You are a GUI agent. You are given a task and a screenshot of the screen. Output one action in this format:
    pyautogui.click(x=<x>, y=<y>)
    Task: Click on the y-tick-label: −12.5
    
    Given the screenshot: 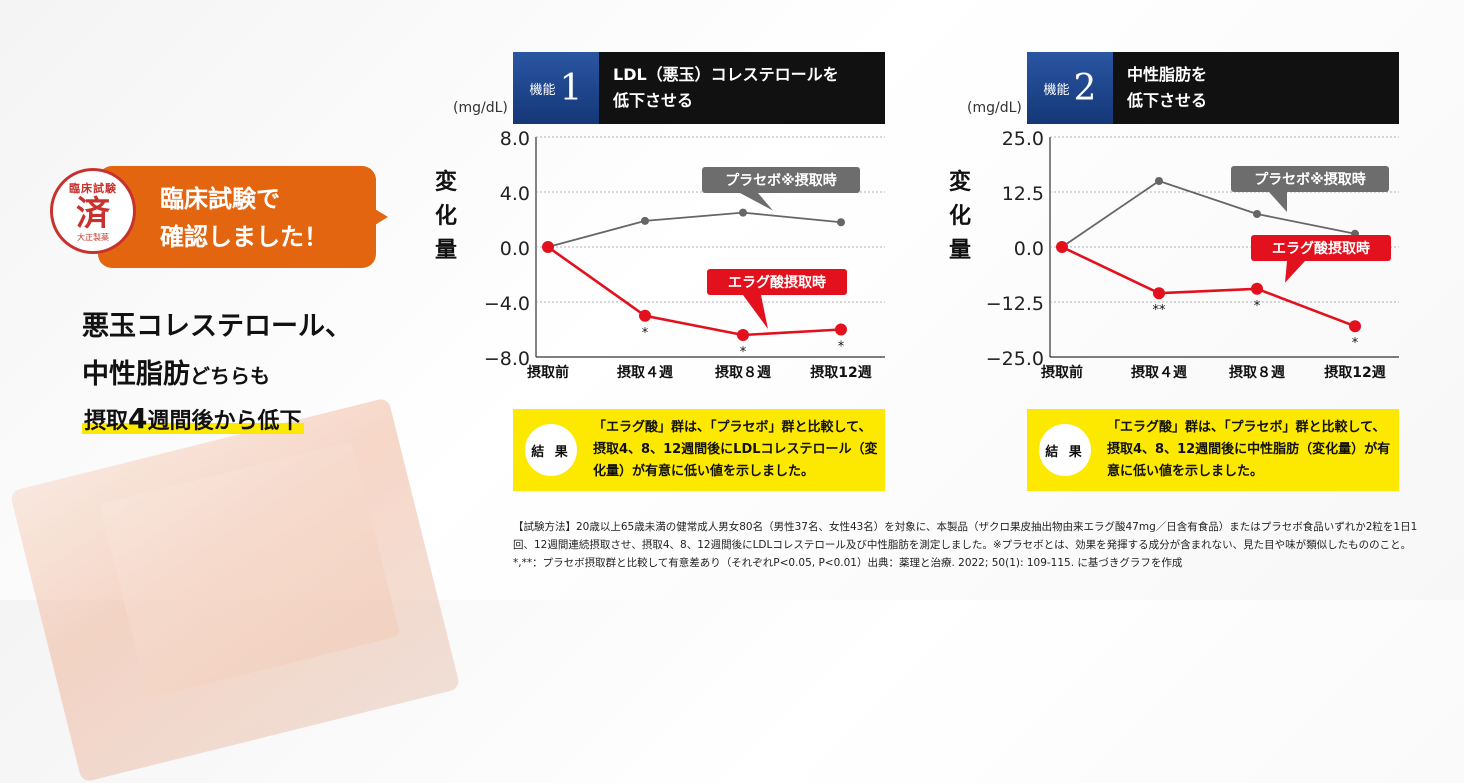 What is the action you would take?
    pyautogui.click(x=1015, y=304)
    